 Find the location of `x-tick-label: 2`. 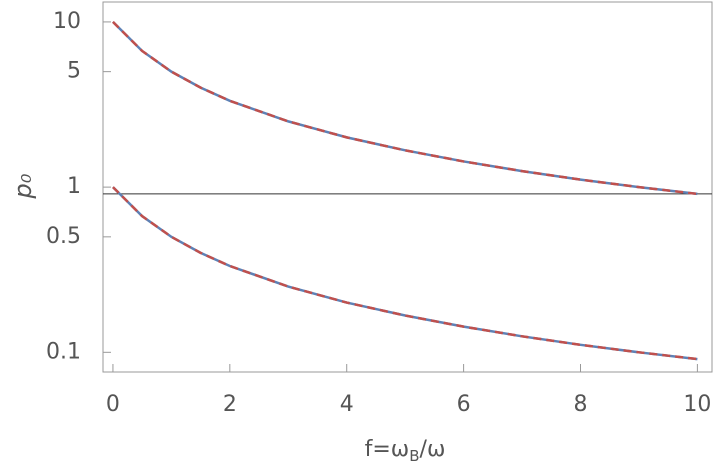

x-tick-label: 2 is located at coordinates (230, 404).